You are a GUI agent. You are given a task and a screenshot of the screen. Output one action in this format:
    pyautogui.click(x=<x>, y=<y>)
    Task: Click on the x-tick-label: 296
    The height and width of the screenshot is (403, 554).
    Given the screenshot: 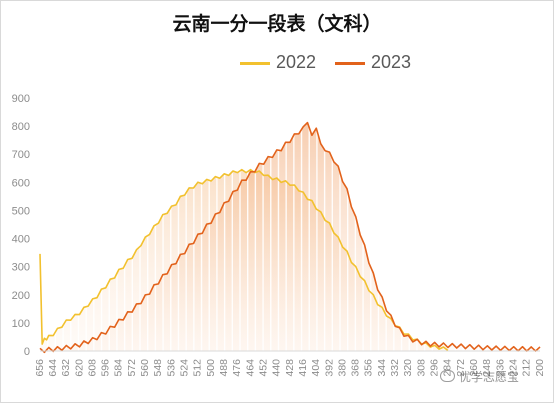 What is the action you would take?
    pyautogui.click(x=434, y=368)
    